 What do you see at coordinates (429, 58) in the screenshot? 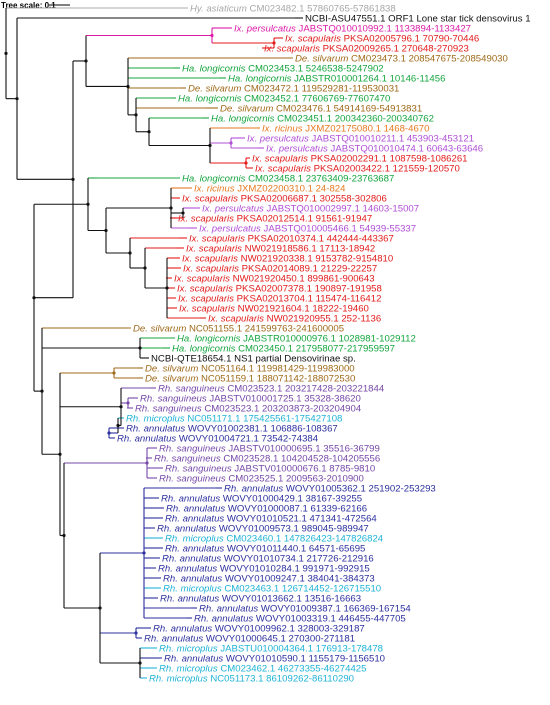
I see `leaf-accession: CM023473.1 208547675-208549030` at bounding box center [429, 58].